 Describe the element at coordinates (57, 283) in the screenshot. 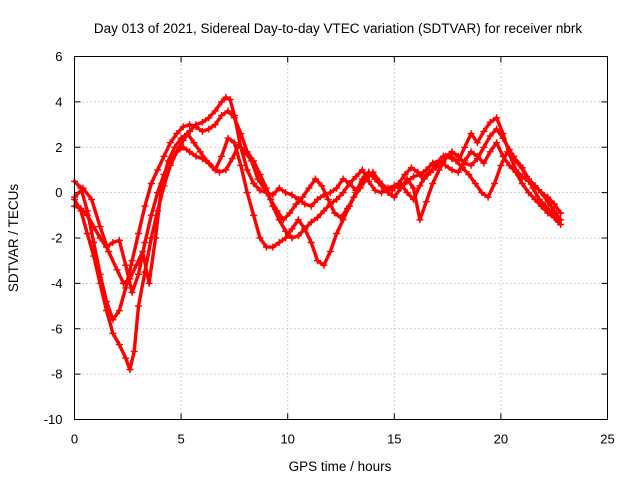

I see `y-tick-label: -4` at that location.